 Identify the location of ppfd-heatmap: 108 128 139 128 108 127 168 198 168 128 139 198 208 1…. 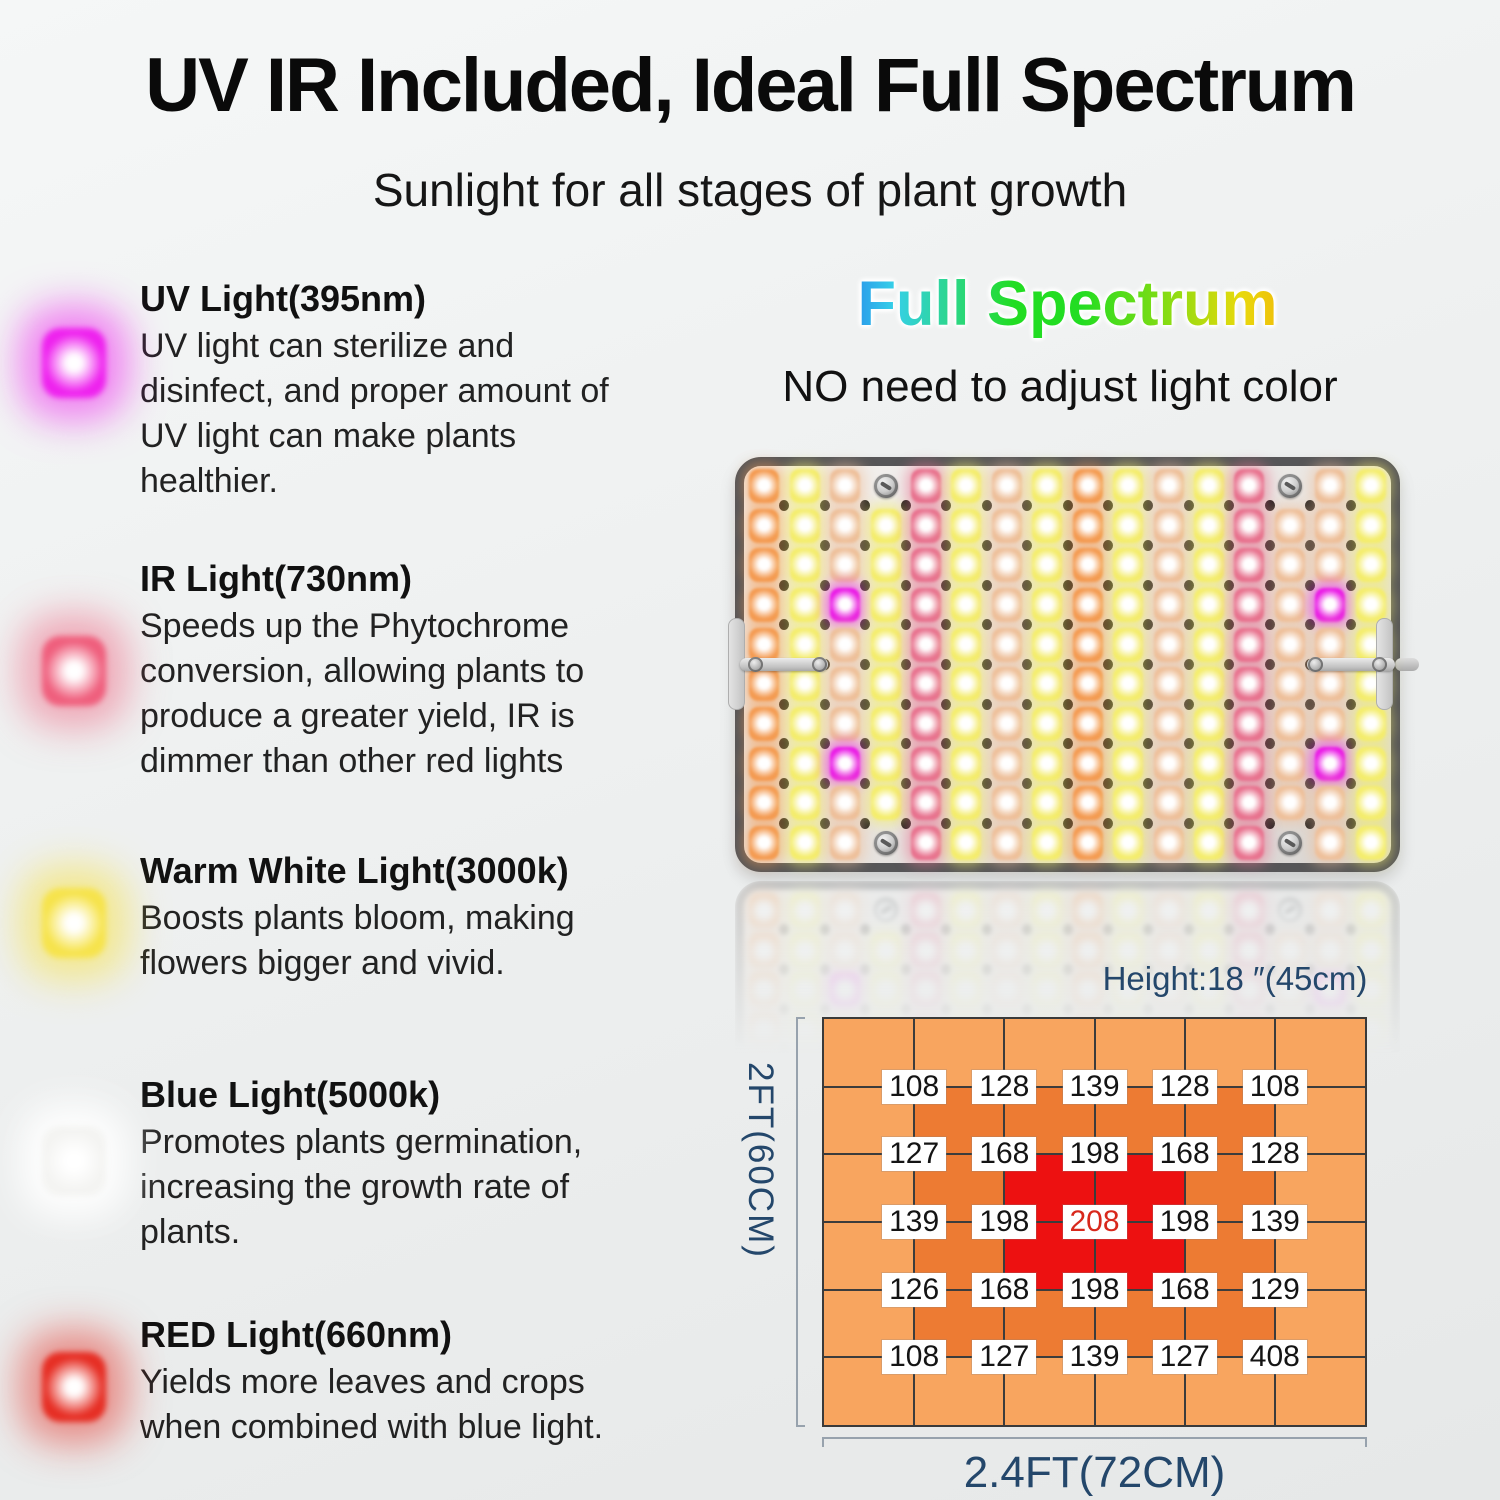
(1094, 1222).